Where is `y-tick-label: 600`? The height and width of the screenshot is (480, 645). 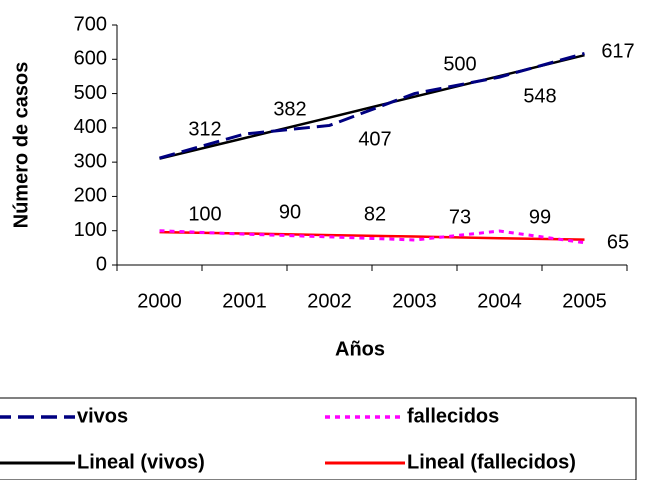 y-tick-label: 600 is located at coordinates (90, 59).